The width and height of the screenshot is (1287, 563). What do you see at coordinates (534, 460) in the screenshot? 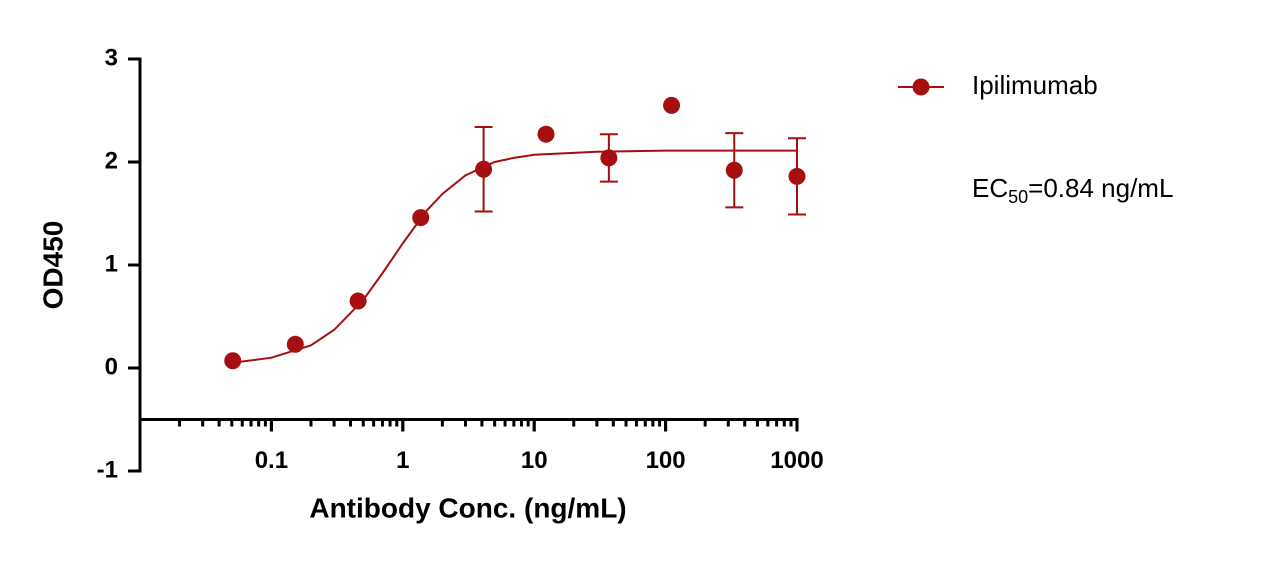
I see `x-tick-label: 10` at bounding box center [534, 460].